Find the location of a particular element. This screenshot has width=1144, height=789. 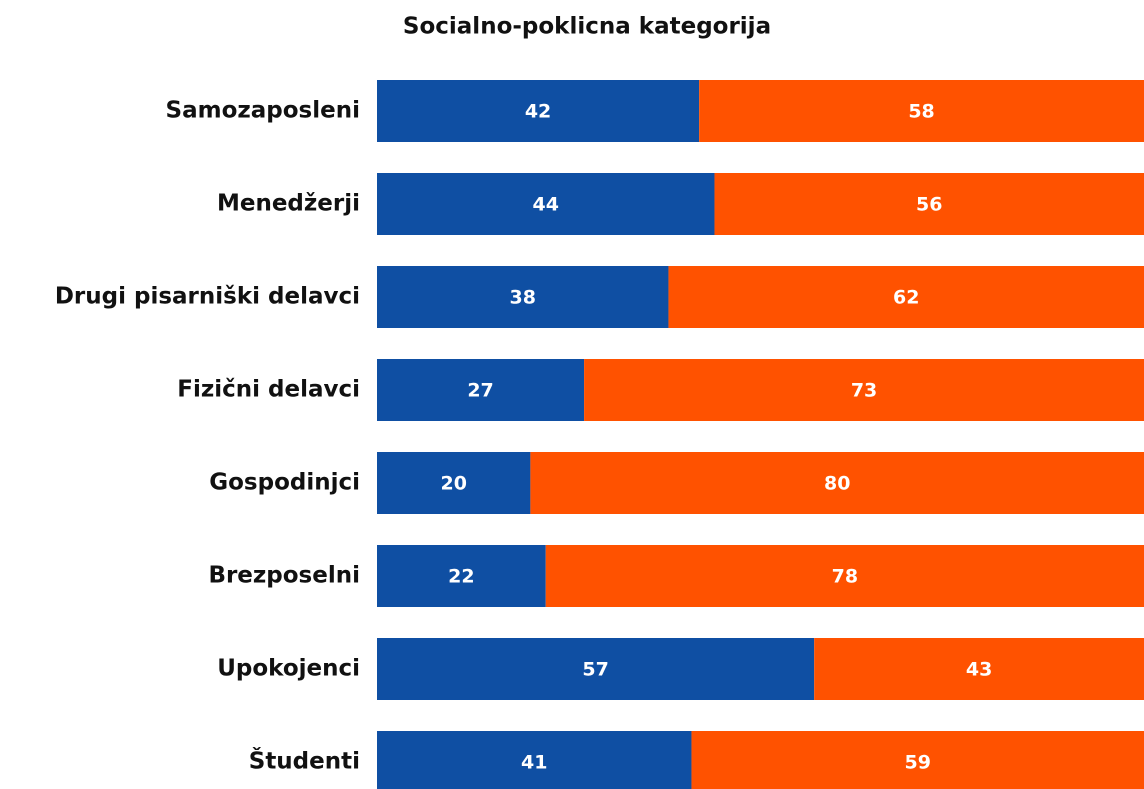

category-label: Drugi pisarniški delavci is located at coordinates (207, 297).